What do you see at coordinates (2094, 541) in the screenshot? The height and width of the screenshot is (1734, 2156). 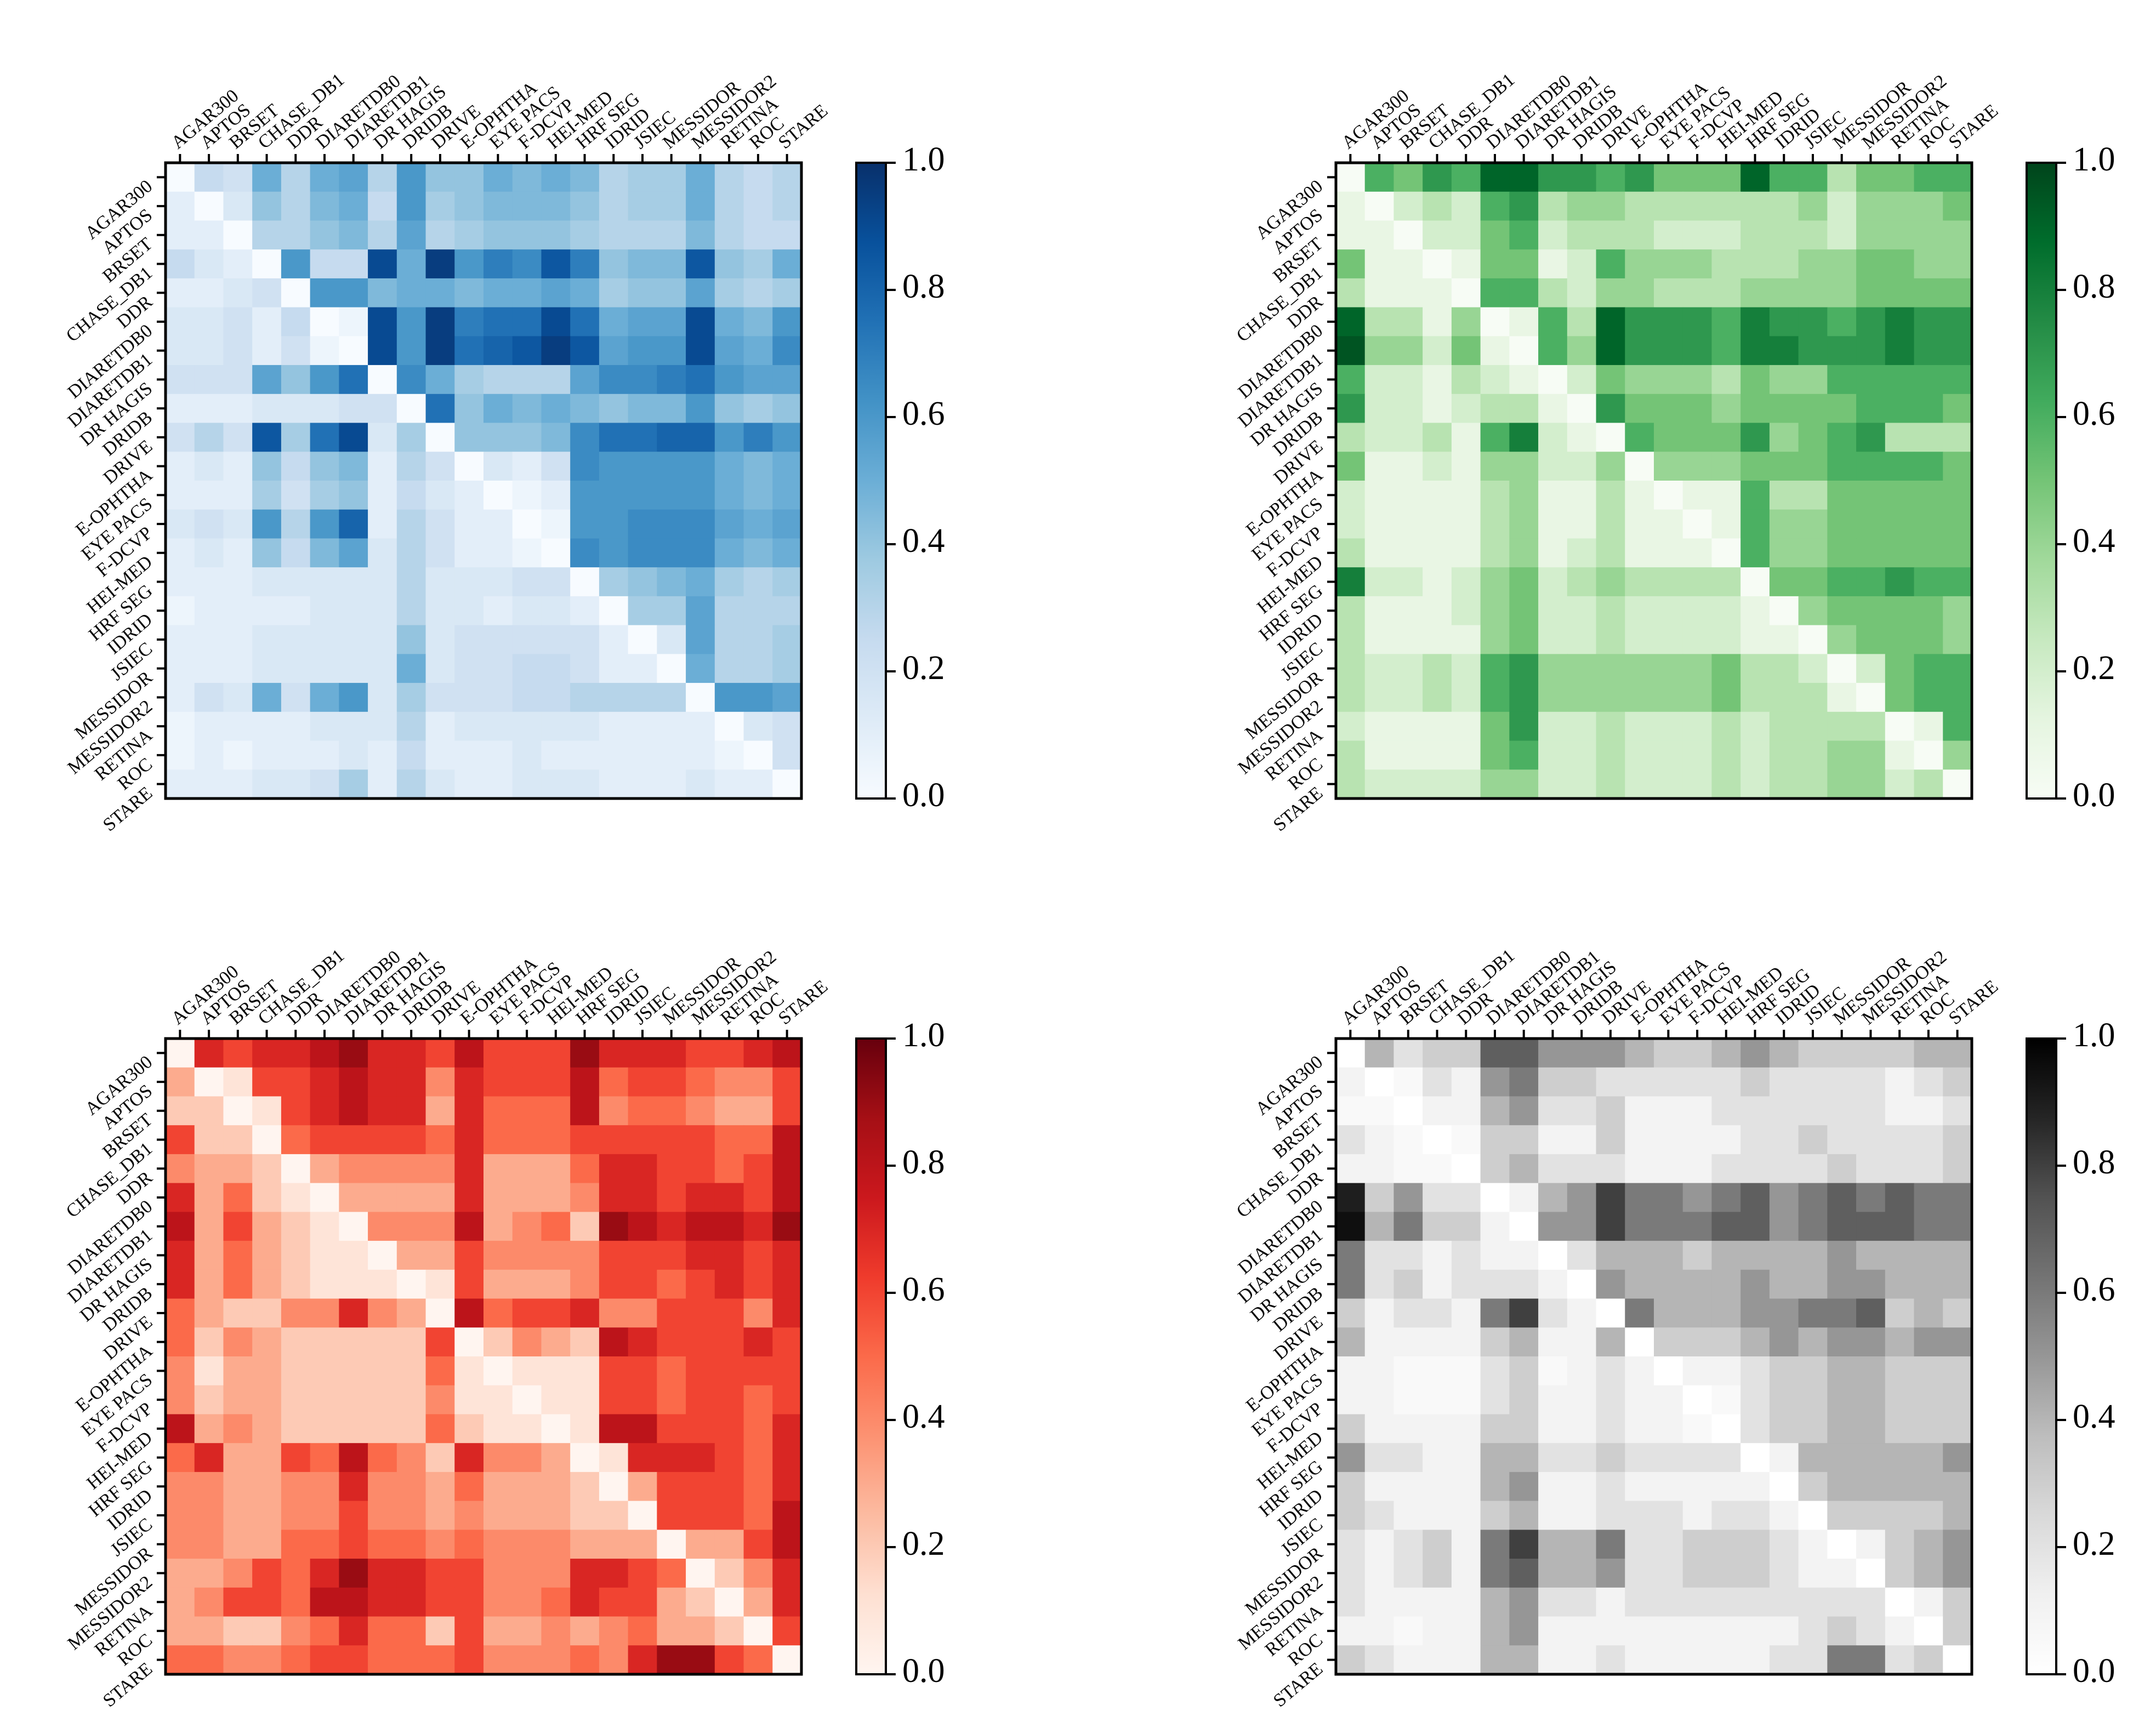 I see `colorbar-tick-label: 0.4` at bounding box center [2094, 541].